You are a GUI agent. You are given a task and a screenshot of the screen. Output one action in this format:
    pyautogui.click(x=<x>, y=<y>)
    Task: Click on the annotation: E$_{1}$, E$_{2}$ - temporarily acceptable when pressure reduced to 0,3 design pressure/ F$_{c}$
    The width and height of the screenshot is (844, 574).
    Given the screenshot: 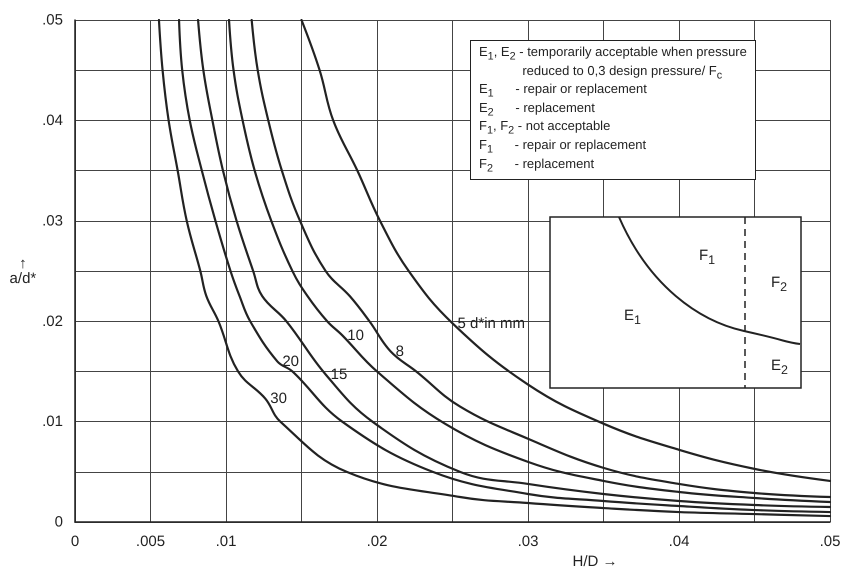 What is the action you would take?
    pyautogui.click(x=613, y=63)
    